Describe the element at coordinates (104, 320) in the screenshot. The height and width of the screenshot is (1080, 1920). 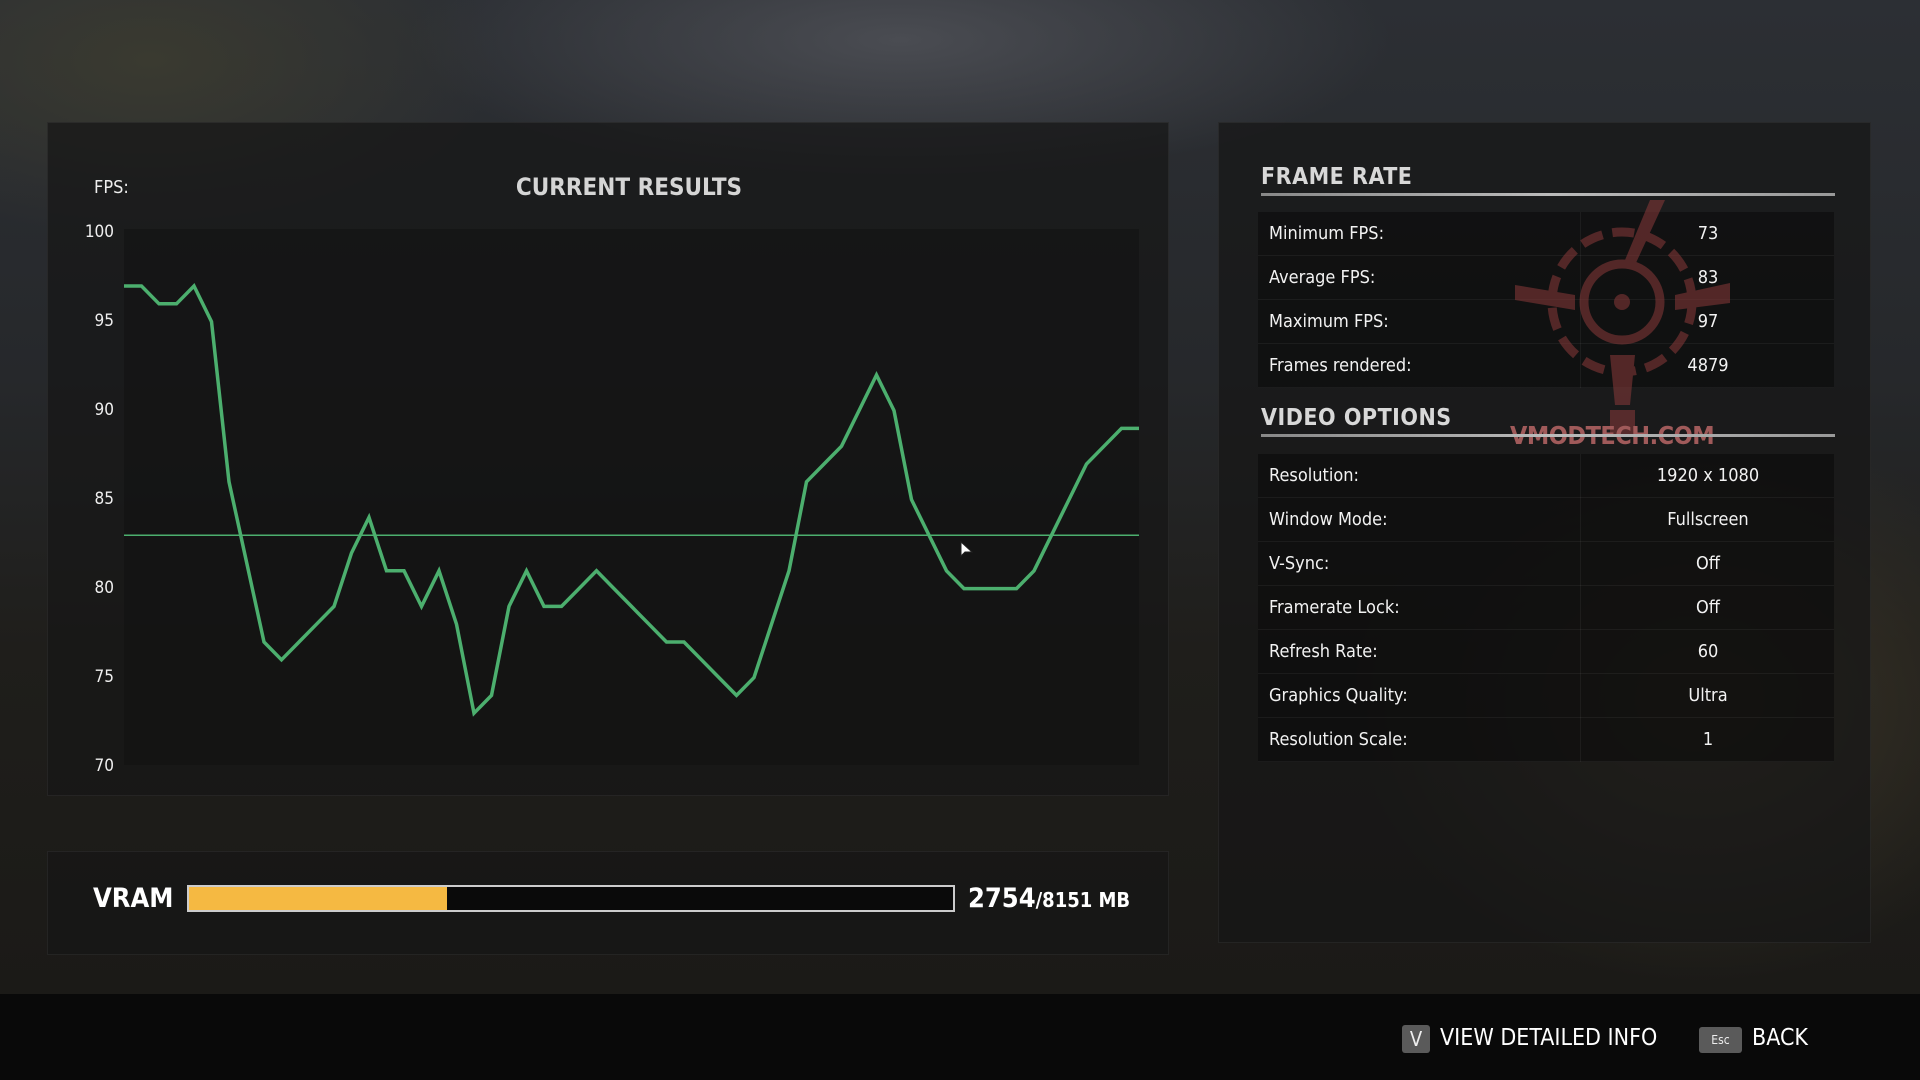
I see `y-tick-label: 95` at that location.